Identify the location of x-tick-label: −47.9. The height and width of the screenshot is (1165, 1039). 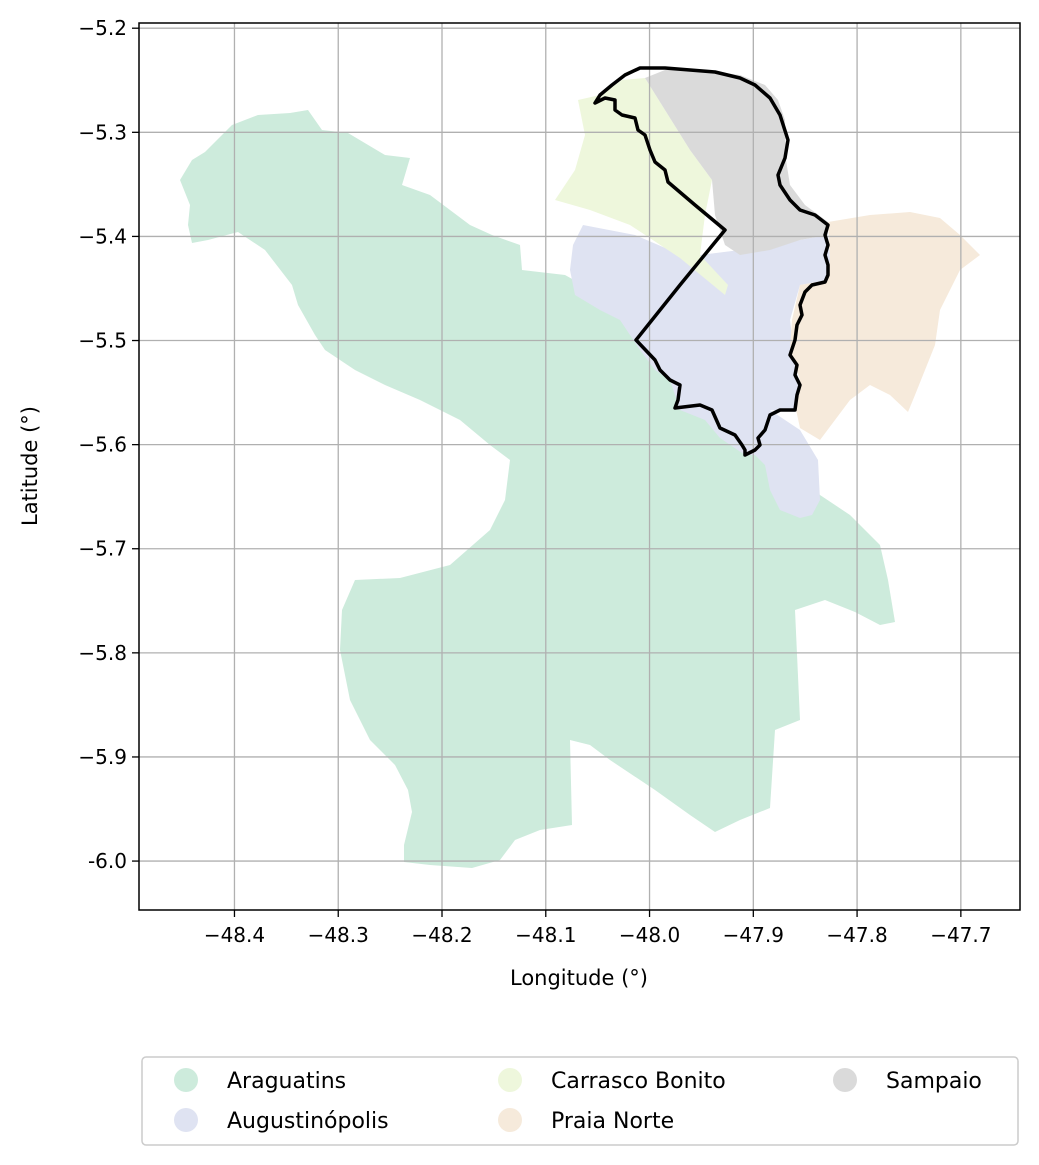
(753, 935).